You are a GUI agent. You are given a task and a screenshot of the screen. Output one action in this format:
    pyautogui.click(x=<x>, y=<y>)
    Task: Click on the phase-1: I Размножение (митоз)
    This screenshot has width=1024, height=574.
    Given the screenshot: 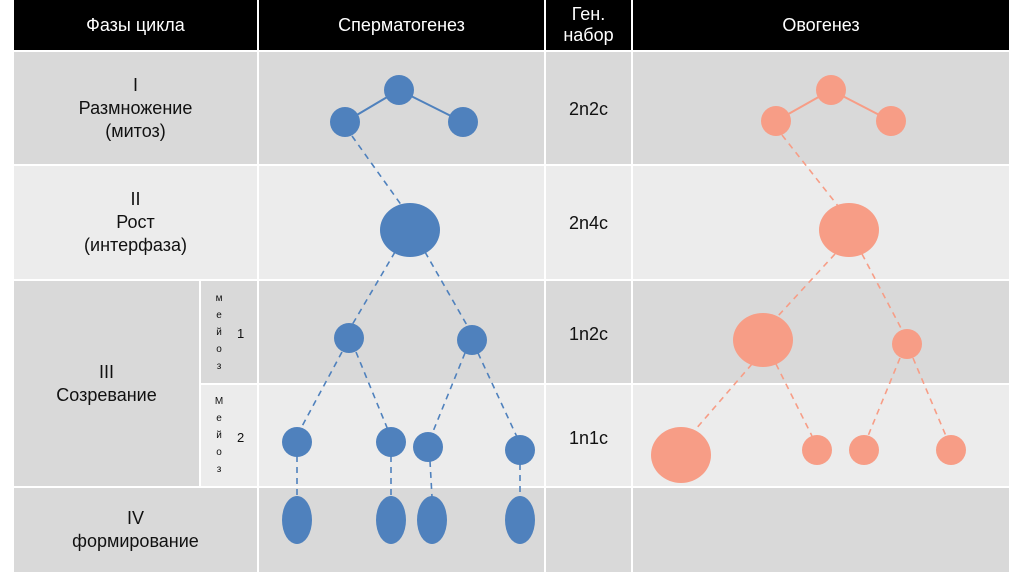 What is the action you would take?
    pyautogui.click(x=136, y=109)
    